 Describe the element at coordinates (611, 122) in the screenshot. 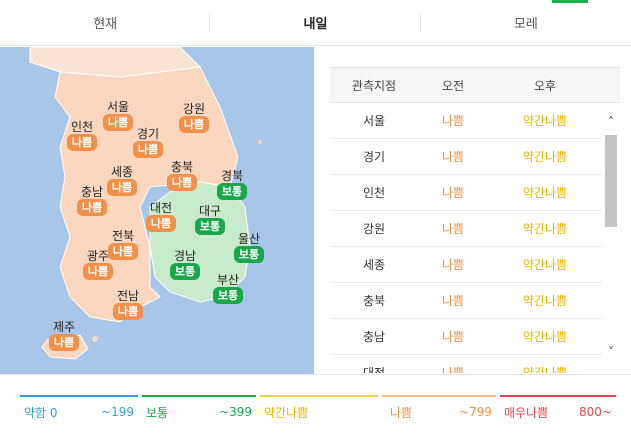

I see `scroll-up-icon: ˄` at that location.